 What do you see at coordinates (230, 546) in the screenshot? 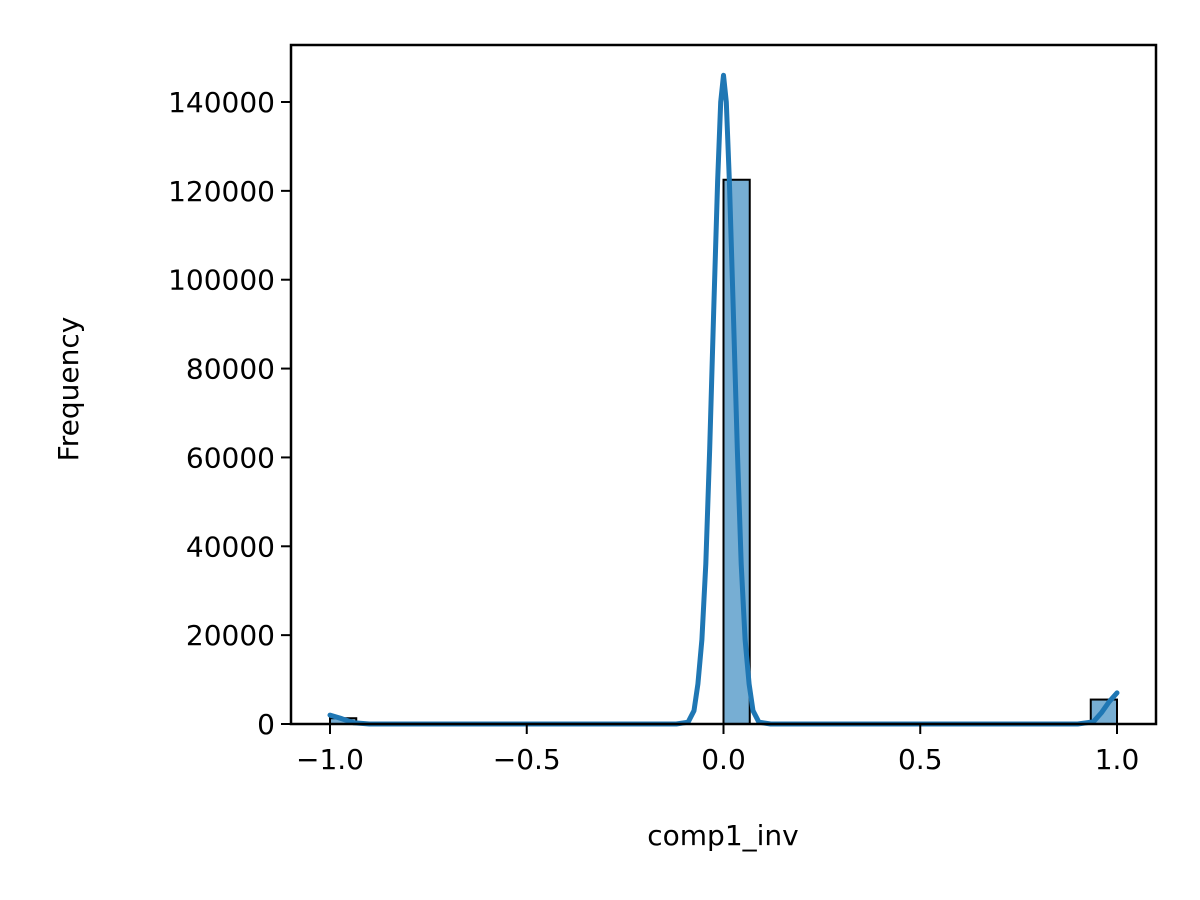
I see `y-tick-label: 40000` at bounding box center [230, 546].